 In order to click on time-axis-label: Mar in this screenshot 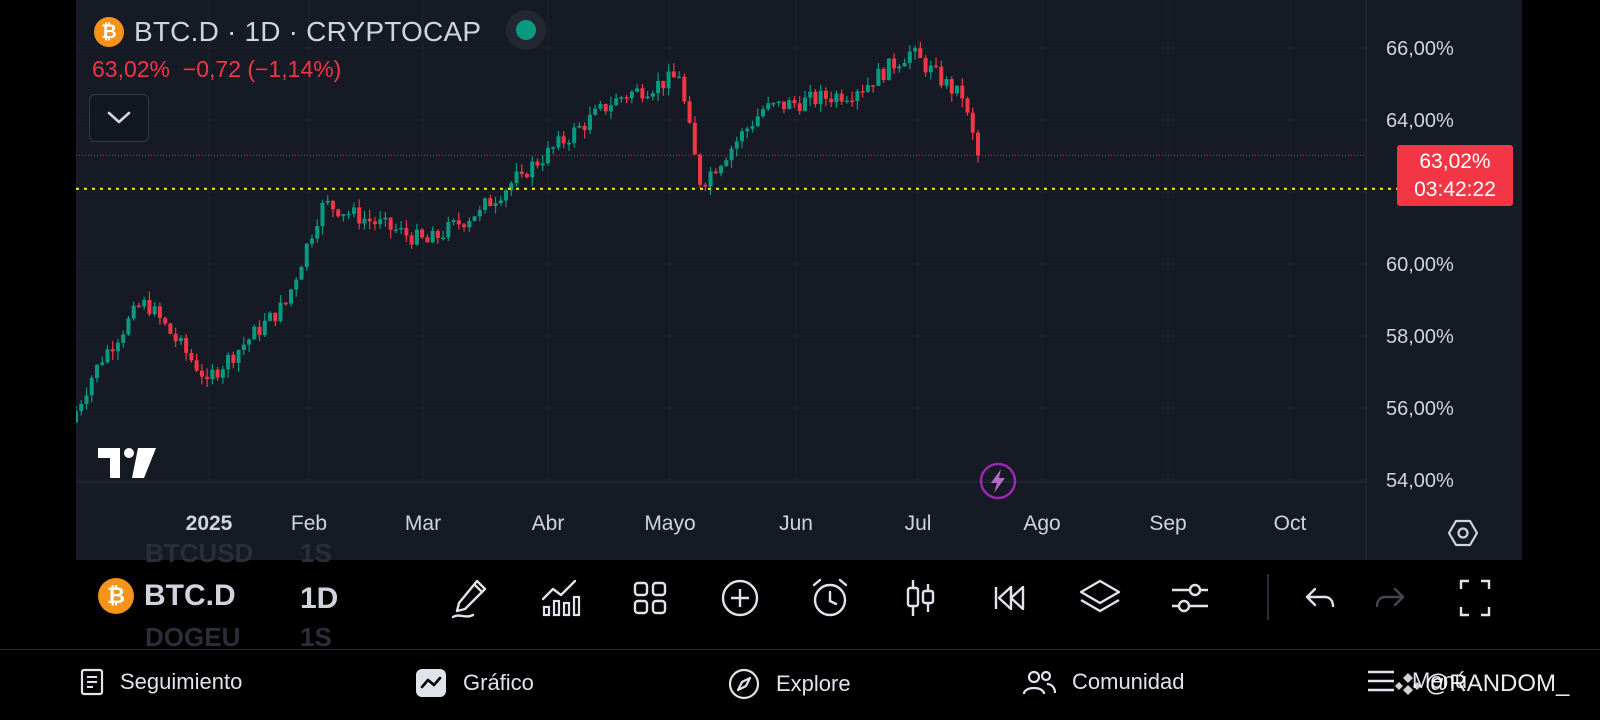, I will do `click(423, 523)`.